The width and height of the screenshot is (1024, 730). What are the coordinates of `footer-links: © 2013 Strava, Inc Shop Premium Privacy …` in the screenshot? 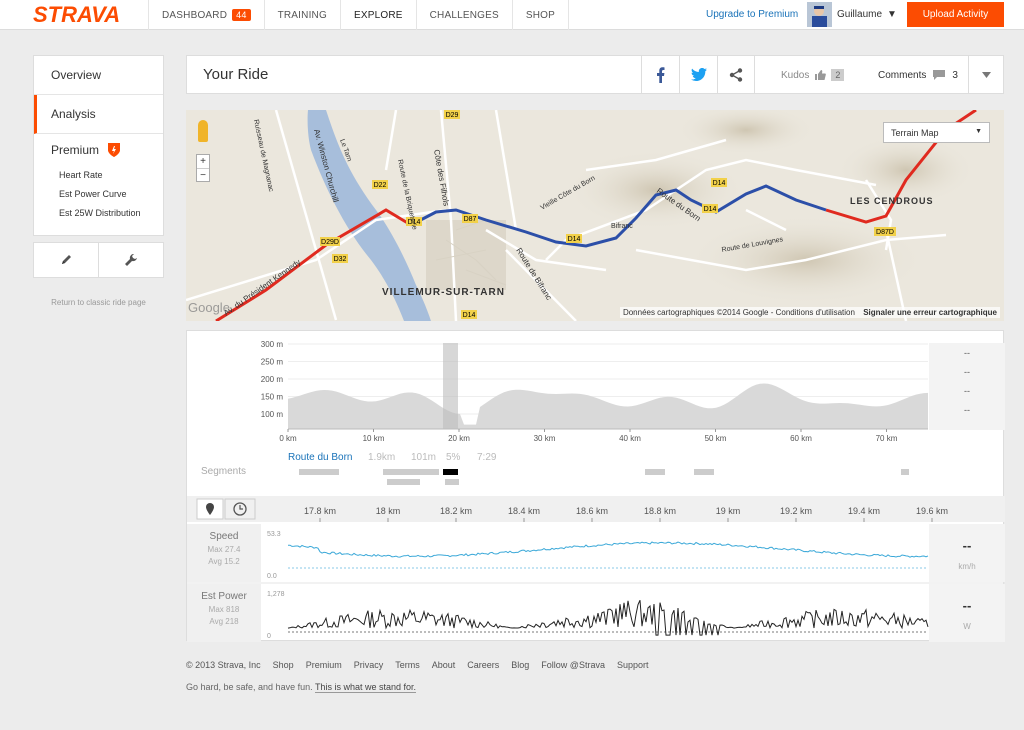 It's located at (417, 665).